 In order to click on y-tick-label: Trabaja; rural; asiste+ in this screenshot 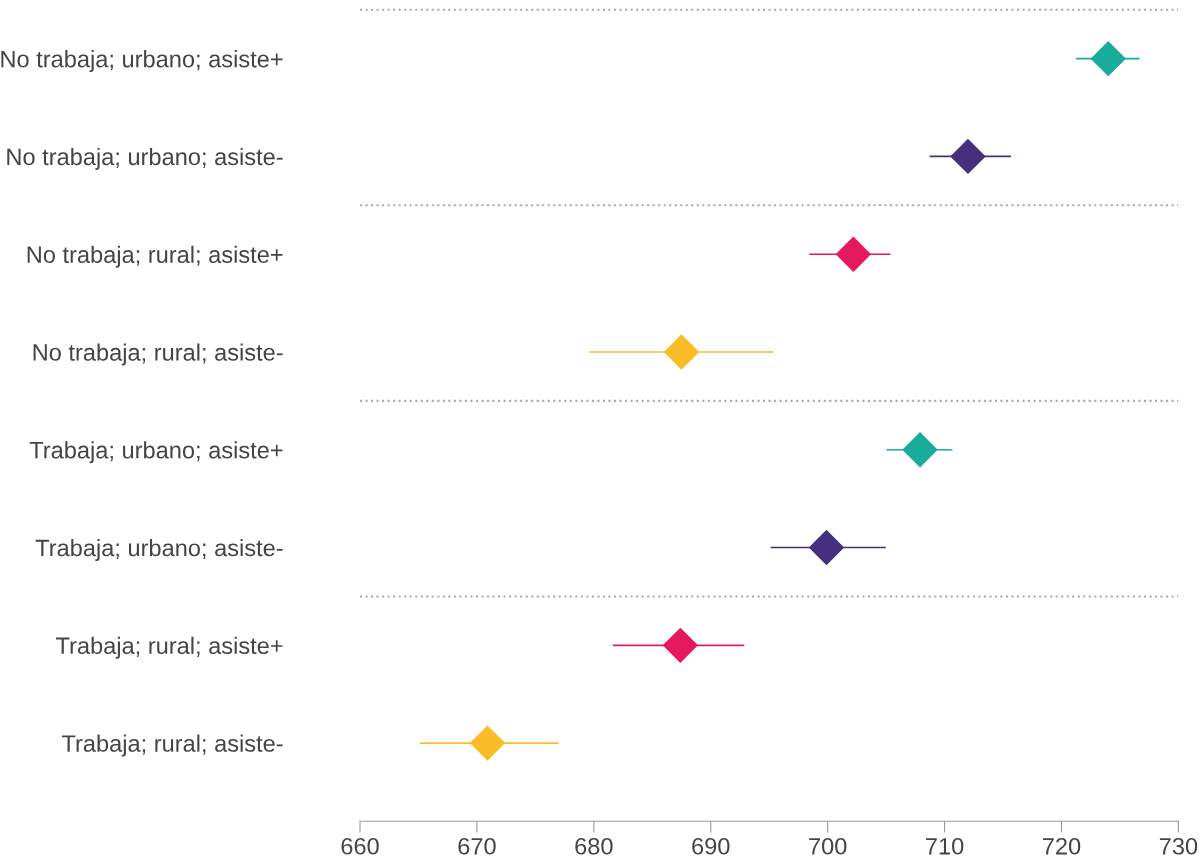, I will do `click(169, 647)`.